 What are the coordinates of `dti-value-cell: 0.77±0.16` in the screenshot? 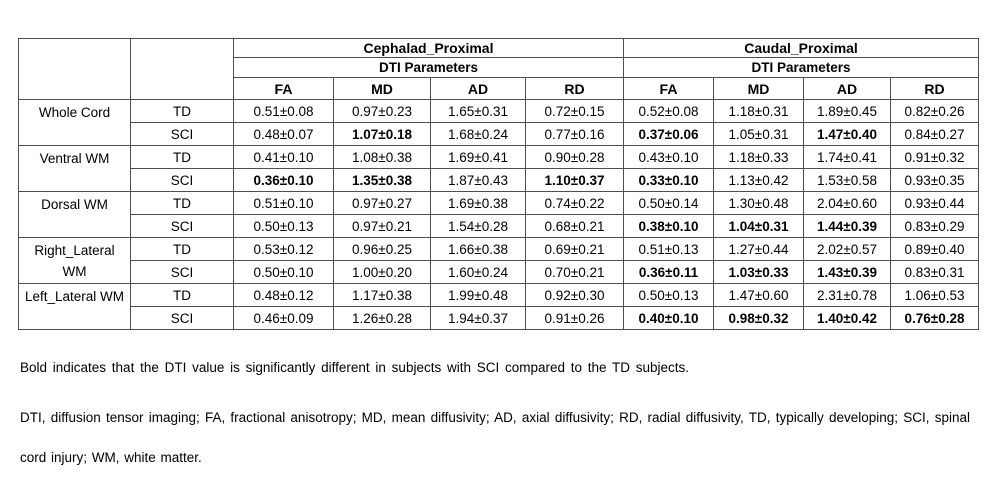 It's located at (574, 134).